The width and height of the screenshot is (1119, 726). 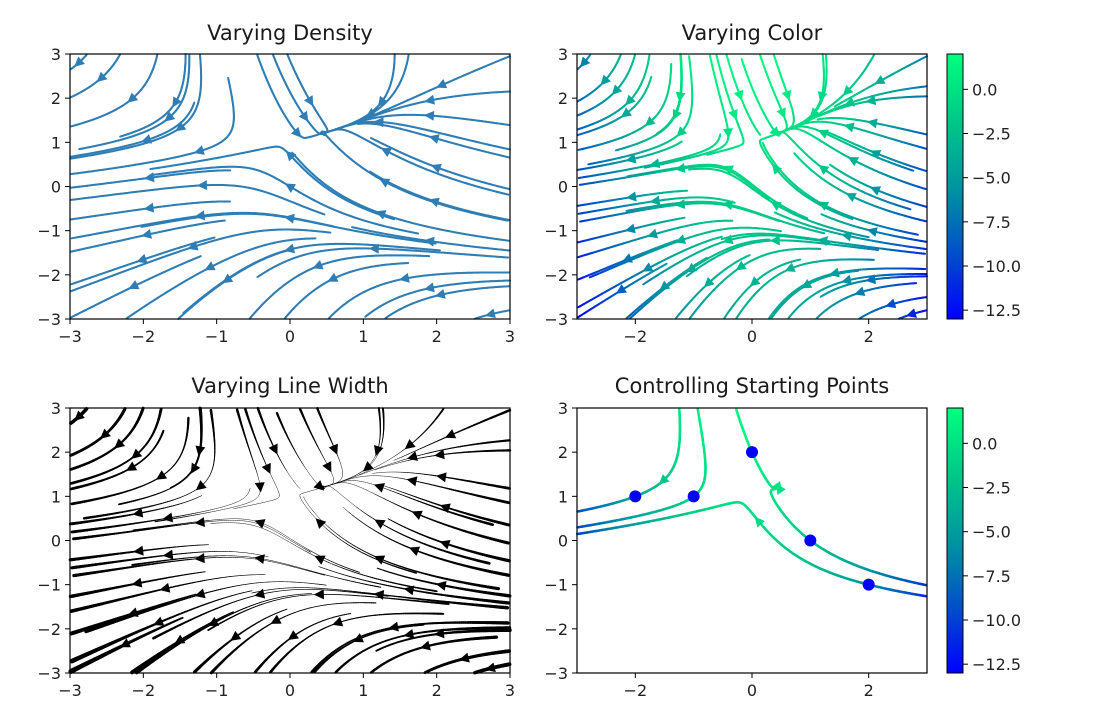 I want to click on y-tick-label: 1, so click(x=56, y=142).